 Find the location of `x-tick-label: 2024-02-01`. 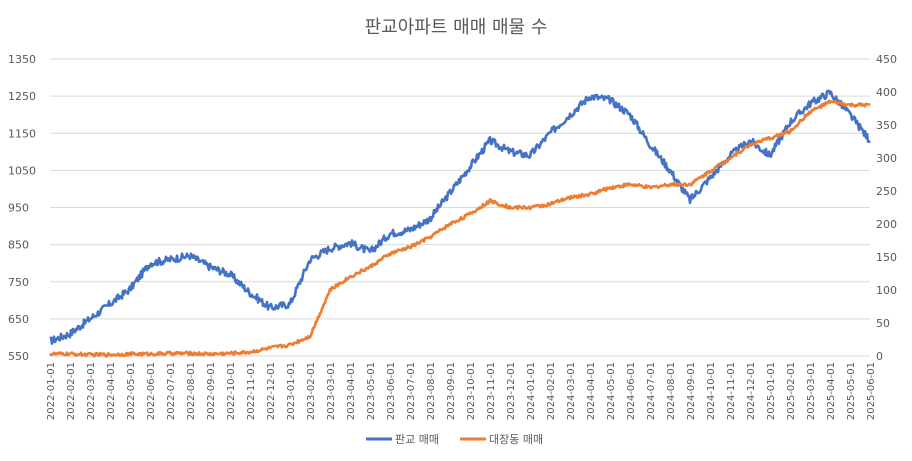

x-tick-label: 2024-02-01 is located at coordinates (551, 391).